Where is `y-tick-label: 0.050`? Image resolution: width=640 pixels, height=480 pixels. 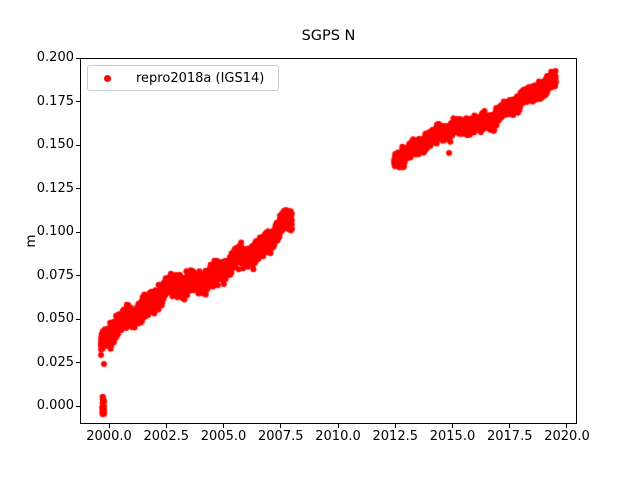
y-tick-label: 0.050 is located at coordinates (55, 318).